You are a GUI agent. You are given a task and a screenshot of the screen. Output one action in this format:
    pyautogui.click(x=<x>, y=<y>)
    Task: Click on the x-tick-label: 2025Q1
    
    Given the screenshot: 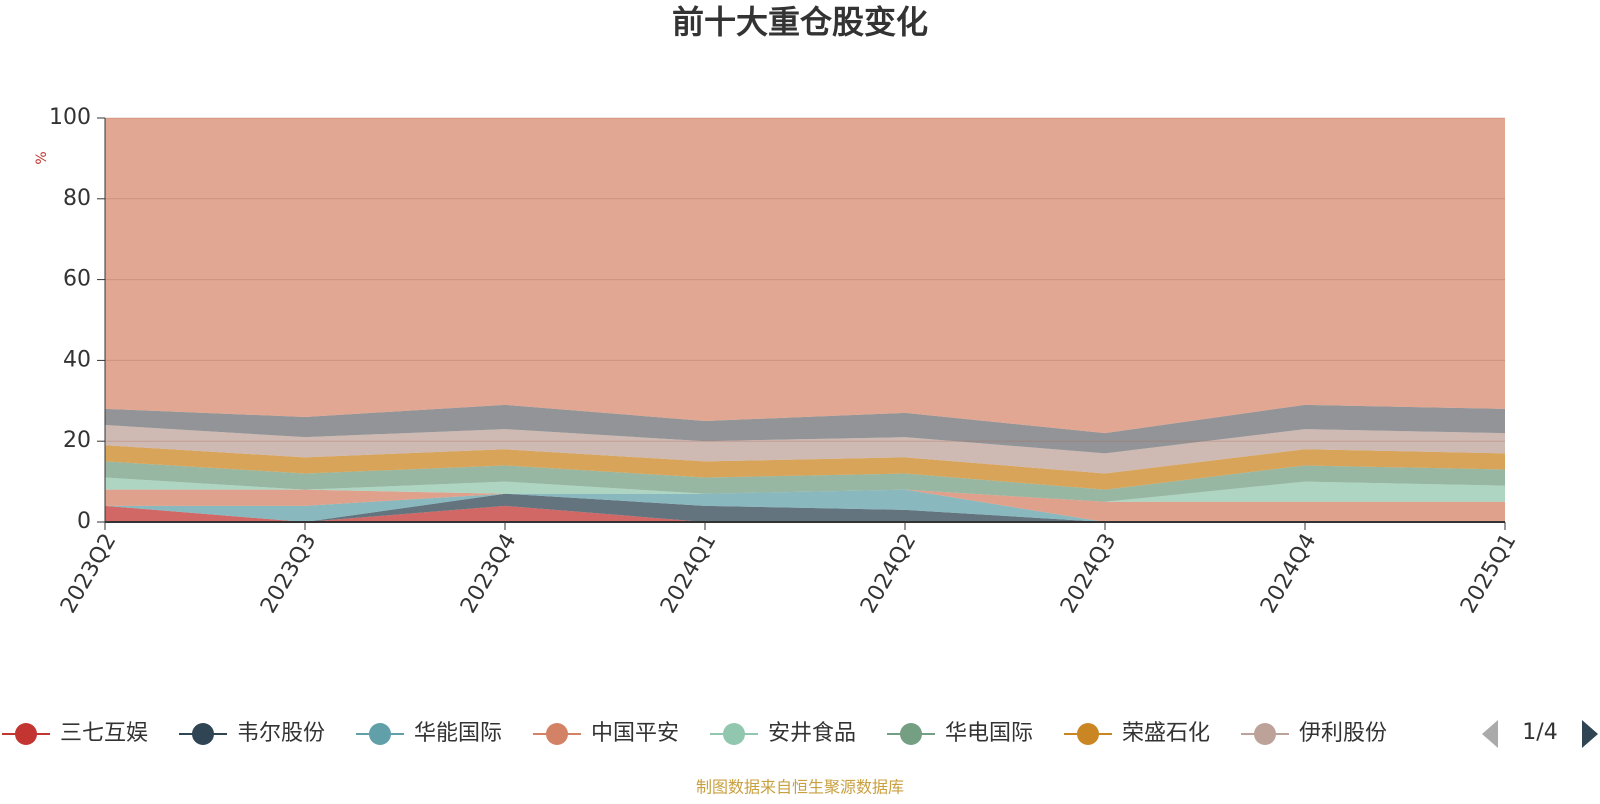 What is the action you would take?
    pyautogui.click(x=1488, y=574)
    